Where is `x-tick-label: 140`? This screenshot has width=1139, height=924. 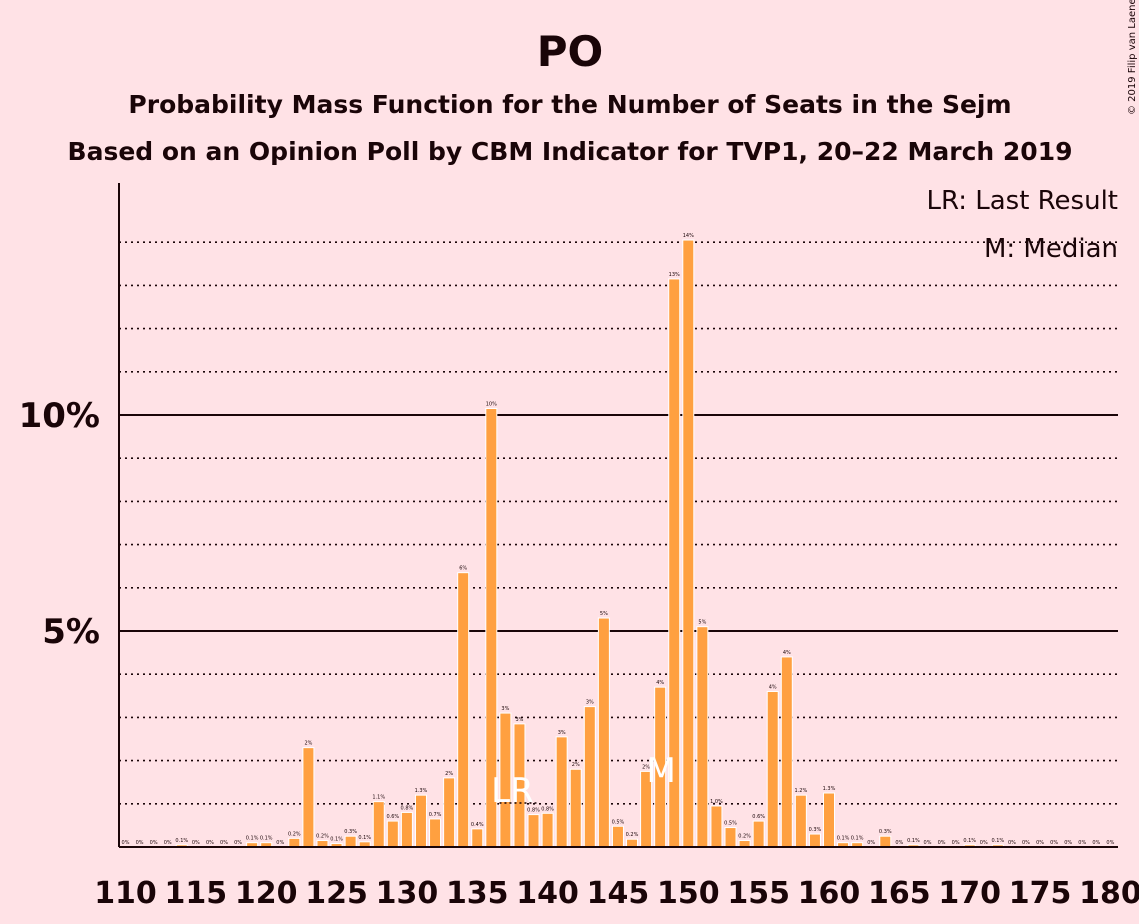
x-tick-label: 140 is located at coordinates (547, 893).